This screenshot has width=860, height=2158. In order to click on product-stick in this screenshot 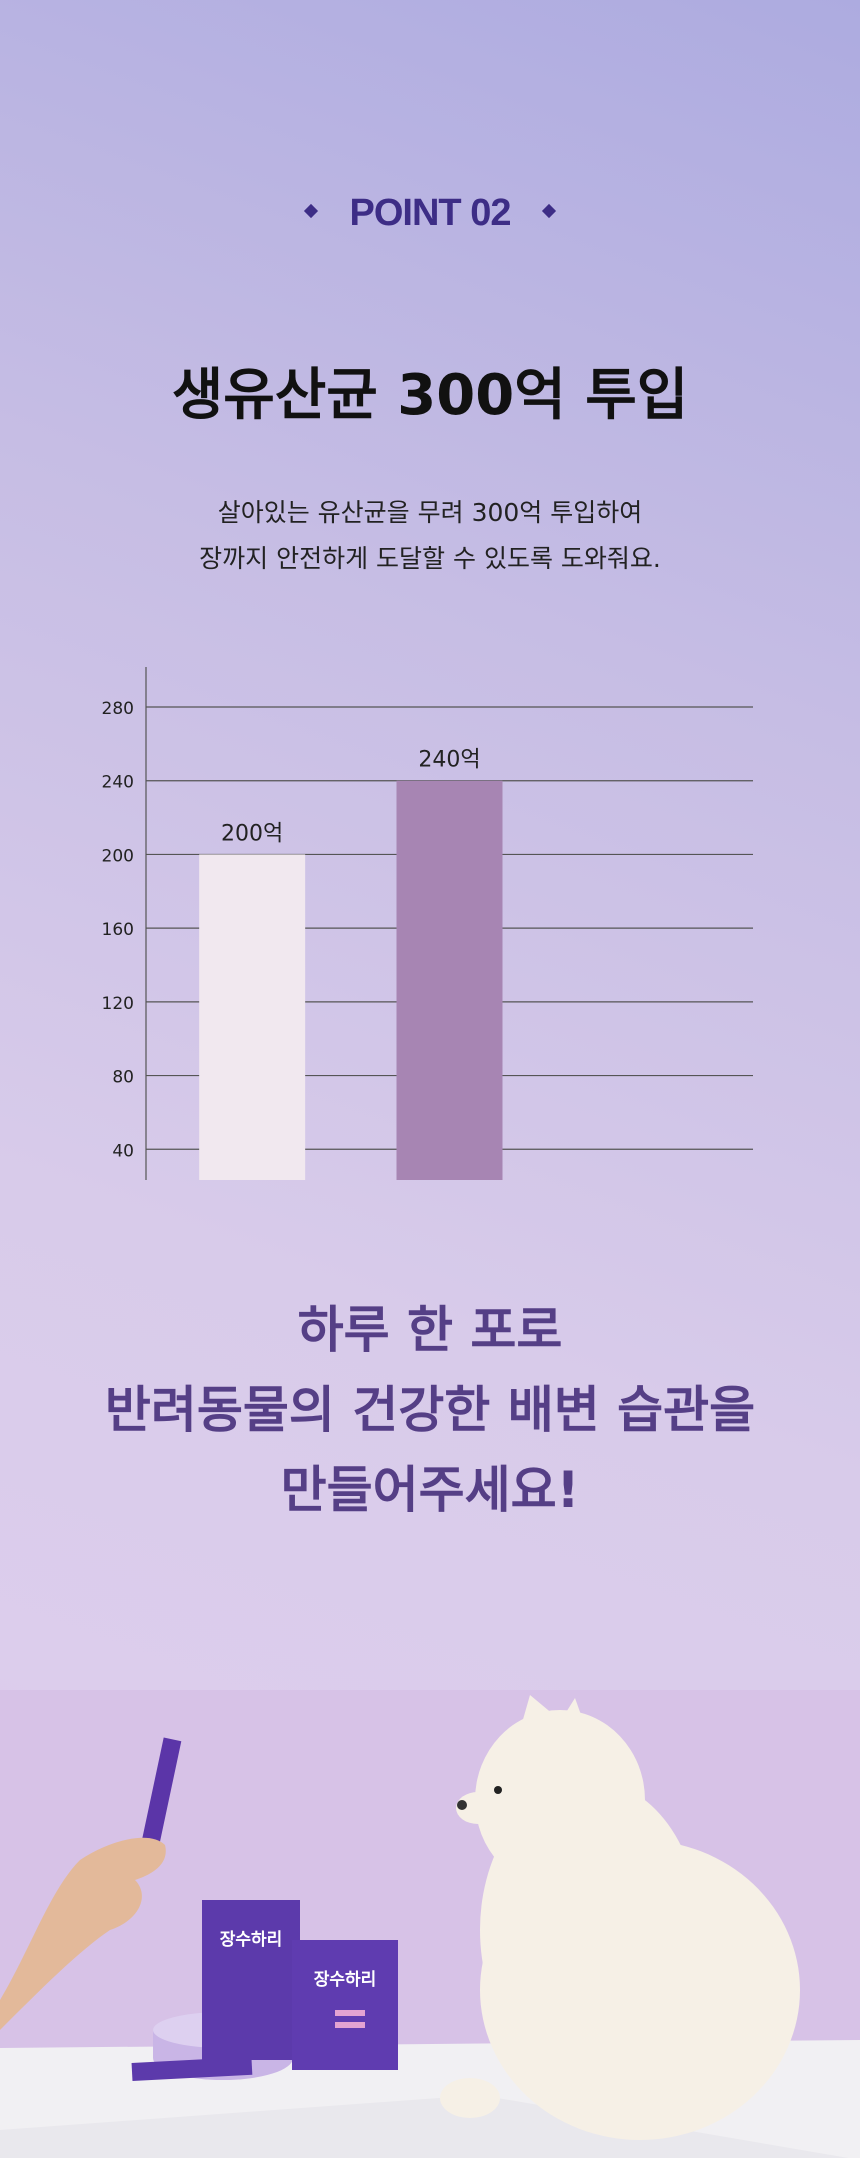, I will do `click(192, 2069)`.